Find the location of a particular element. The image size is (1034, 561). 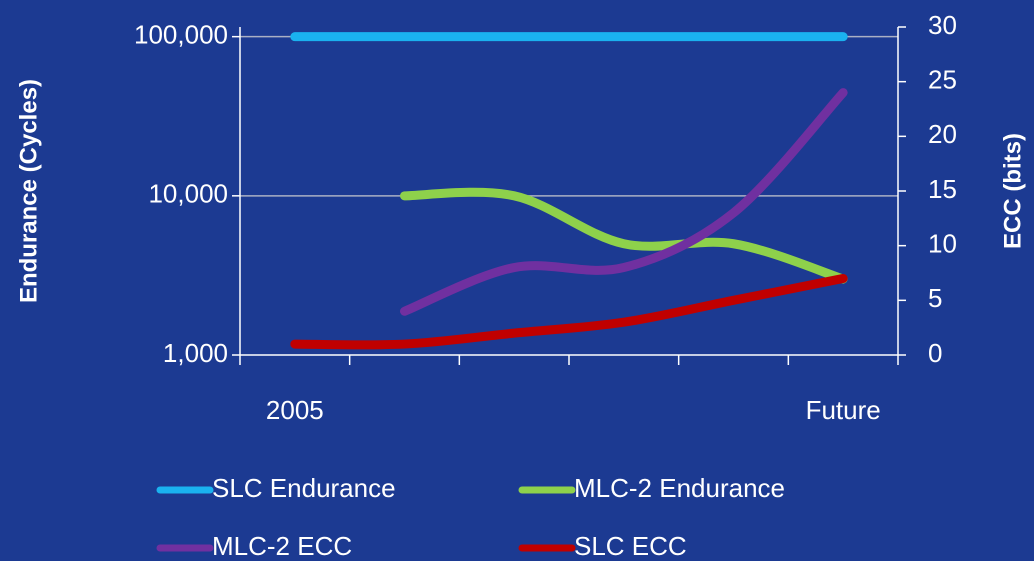

x-tick-label: 2005 is located at coordinates (295, 410).